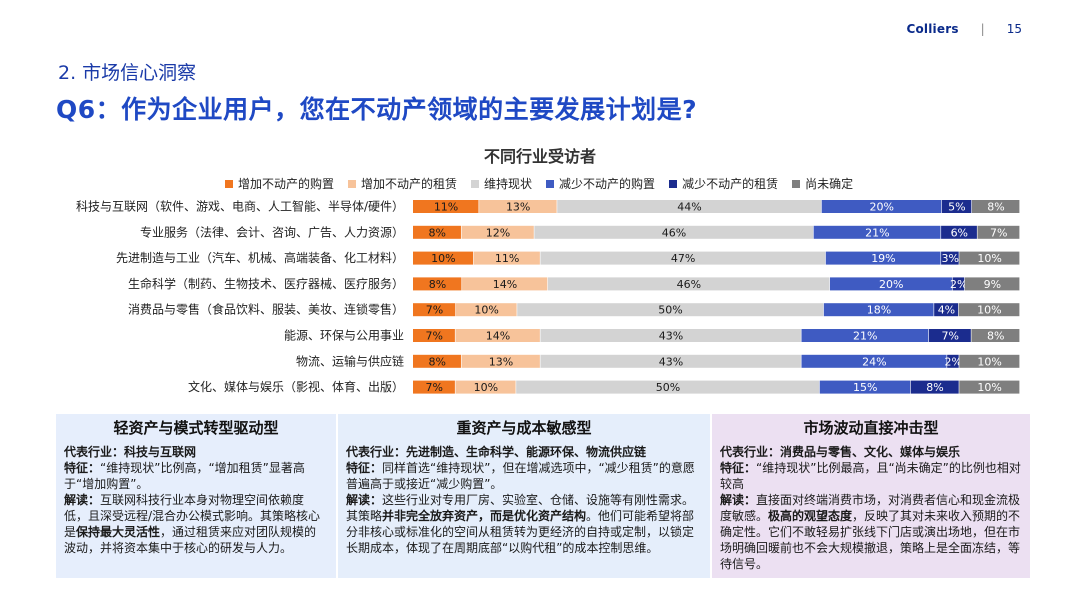 Image resolution: width=1080 pixels, height=608 pixels. I want to click on panel-representative: 代表行业：消费品与零售、文化、媒体与娱乐, so click(871, 452).